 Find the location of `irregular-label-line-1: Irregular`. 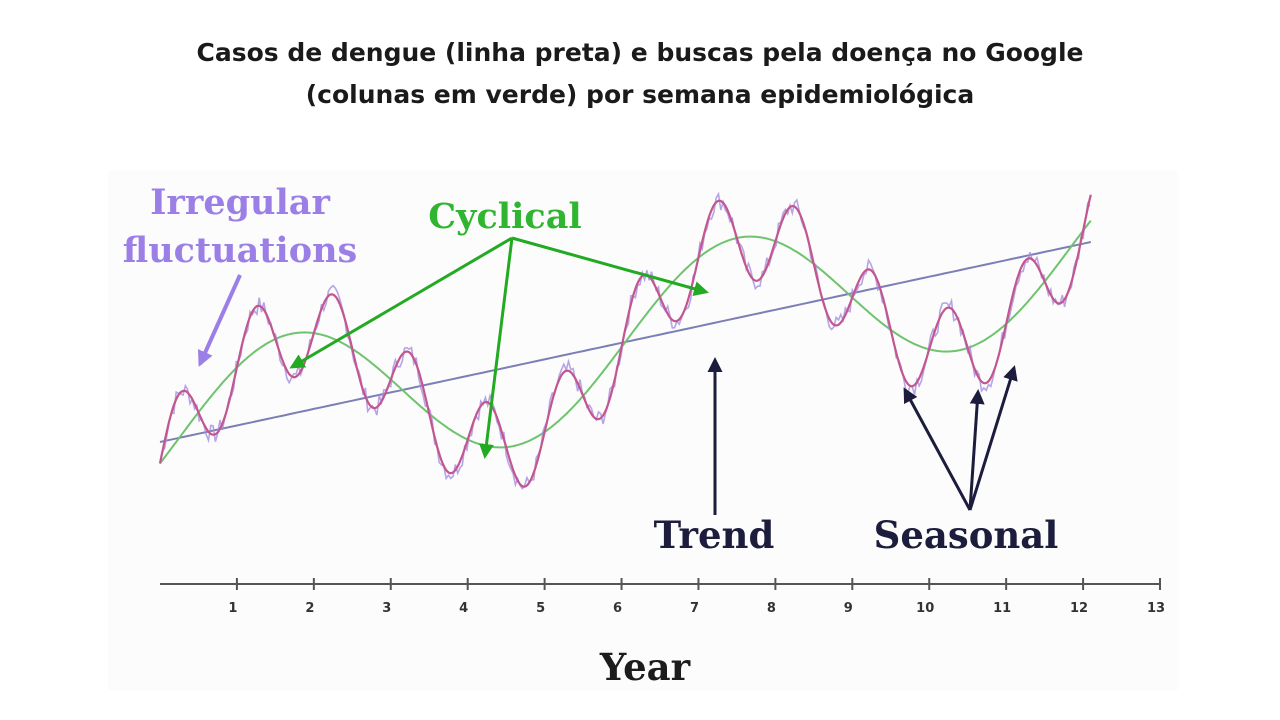

irregular-label-line-1: Irregular is located at coordinates (240, 202).